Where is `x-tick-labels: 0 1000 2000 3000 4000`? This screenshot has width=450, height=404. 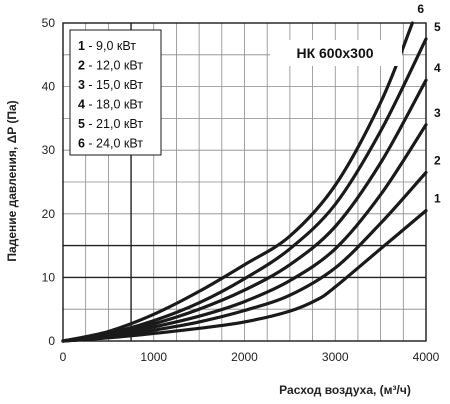
x-tick-labels: 0 1000 2000 3000 4000 is located at coordinates (250, 357).